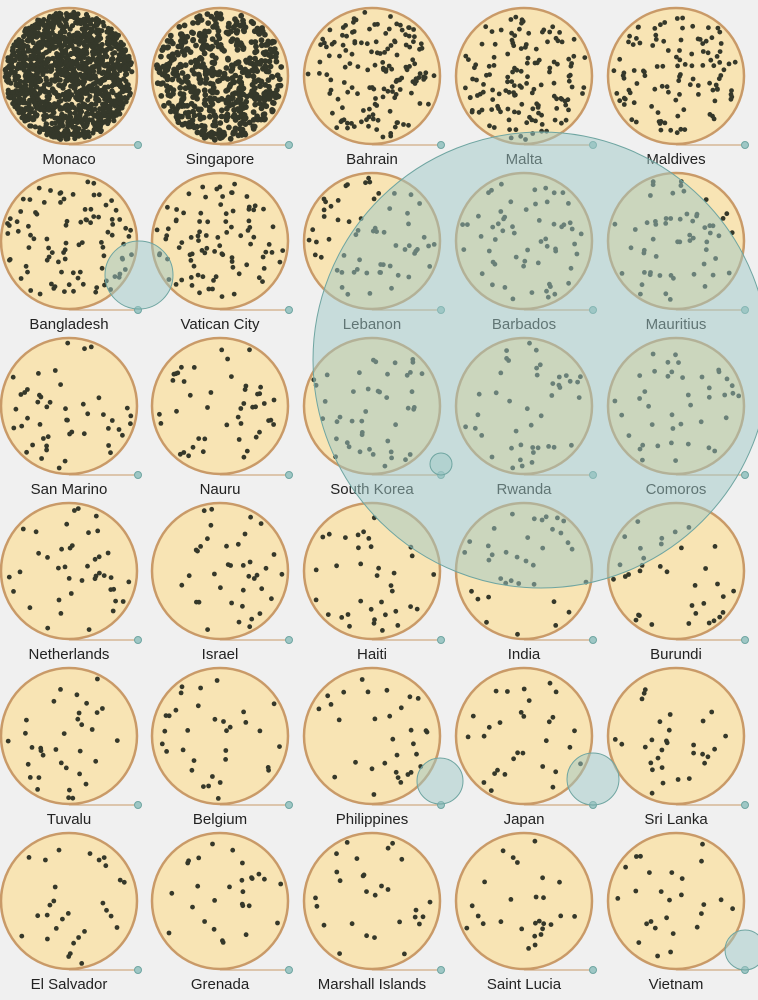 The image size is (758, 1000). What do you see at coordinates (220, 654) in the screenshot?
I see `country-label: Israel` at bounding box center [220, 654].